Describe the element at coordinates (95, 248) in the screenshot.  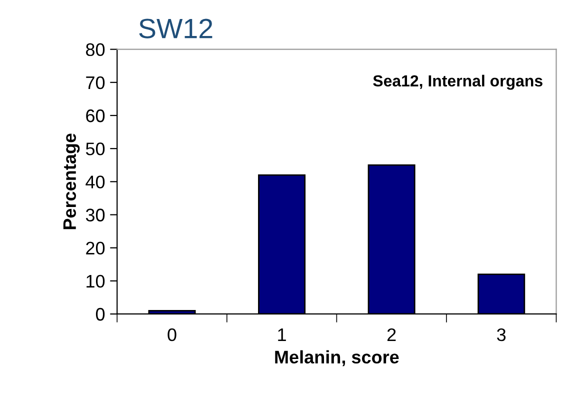
I see `y-tick-label: 20` at that location.